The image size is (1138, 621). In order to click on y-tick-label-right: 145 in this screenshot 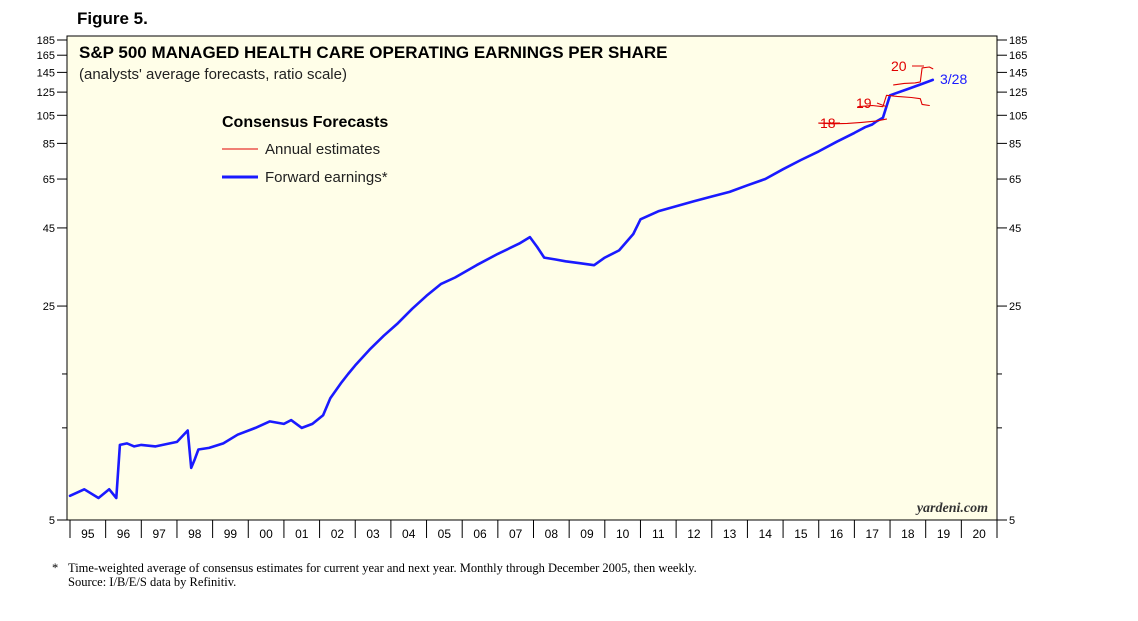, I will do `click(1018, 73)`.